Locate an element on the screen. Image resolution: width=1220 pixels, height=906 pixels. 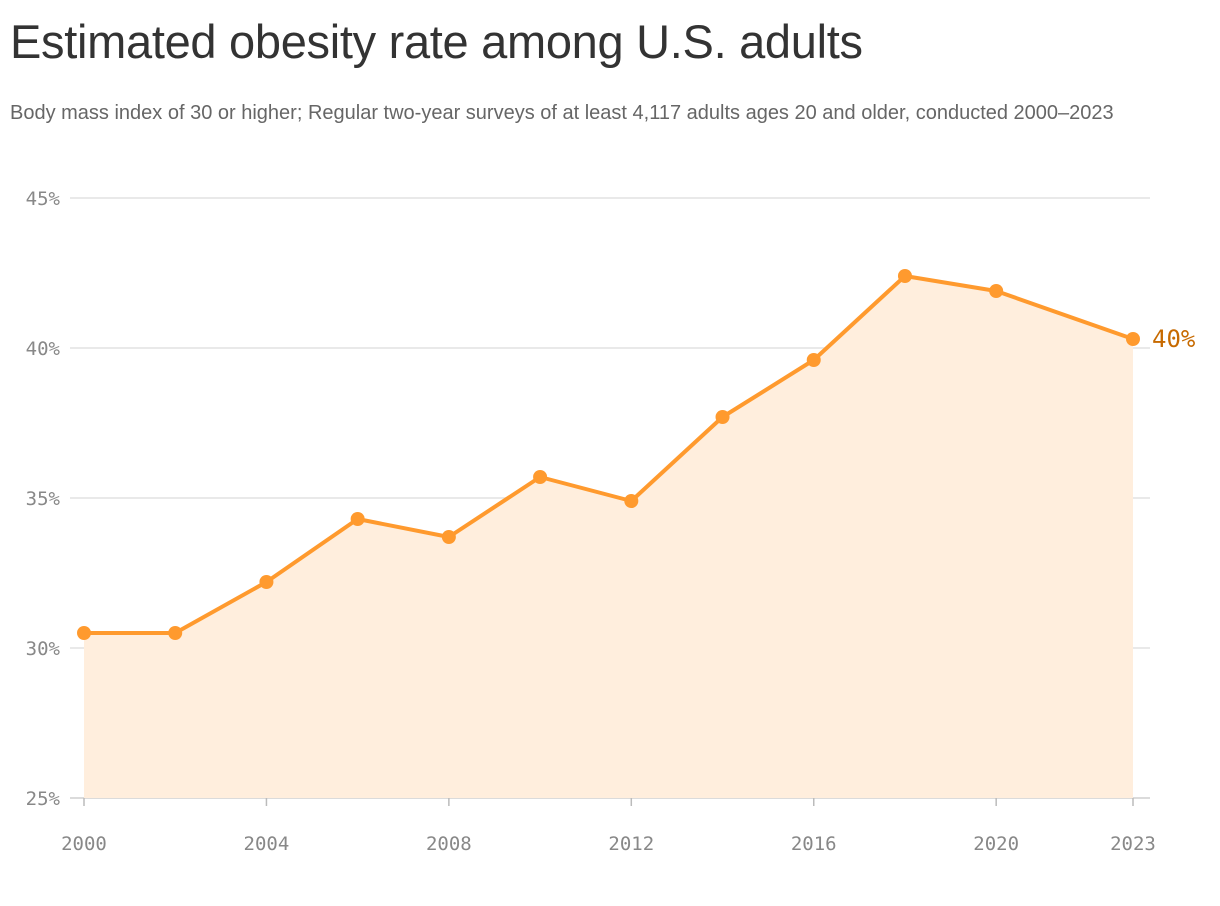
y-tick-label: 30% is located at coordinates (43, 649).